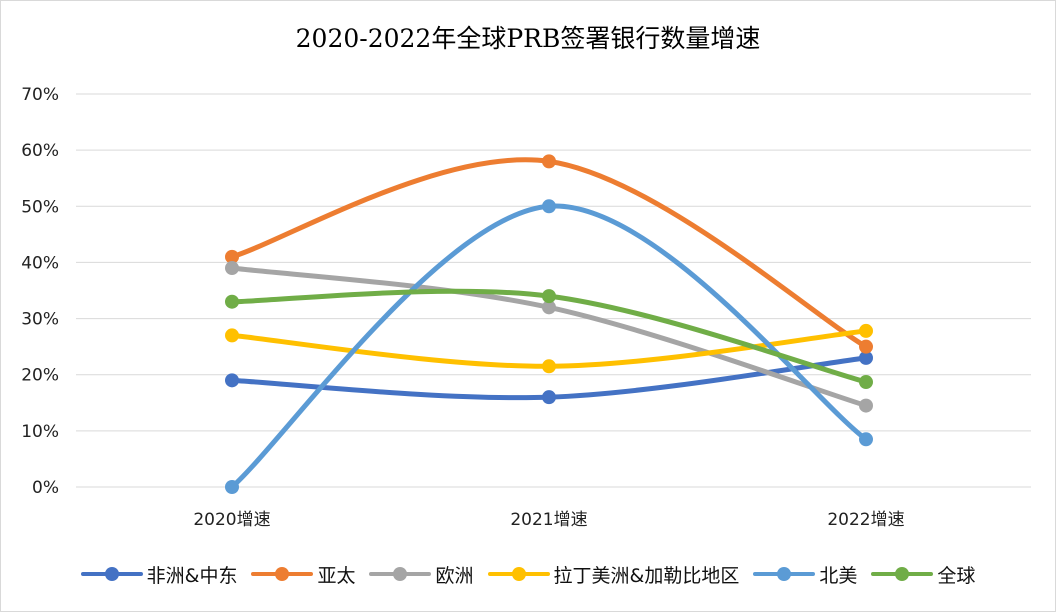 This screenshot has height=612, width=1056. I want to click on legend-item: 全球, so click(923, 574).